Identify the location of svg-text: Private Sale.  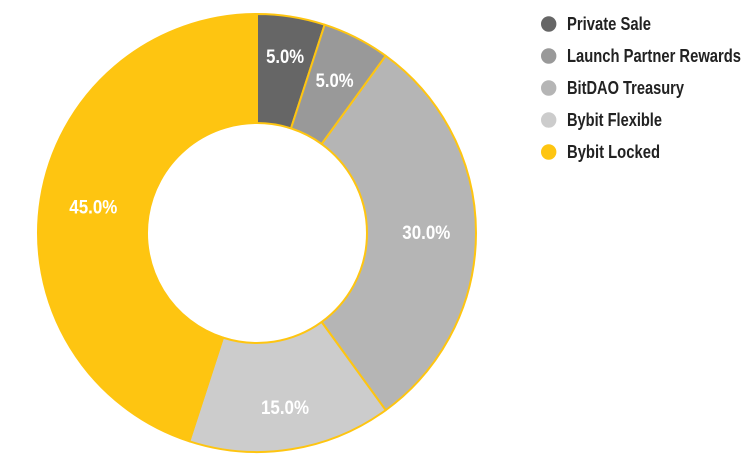
(609, 24).